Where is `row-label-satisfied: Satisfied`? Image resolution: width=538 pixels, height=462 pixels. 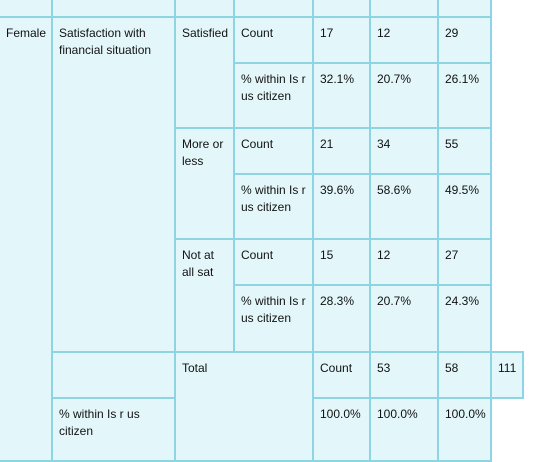
row-label-satisfied: Satisfied is located at coordinates (204, 72).